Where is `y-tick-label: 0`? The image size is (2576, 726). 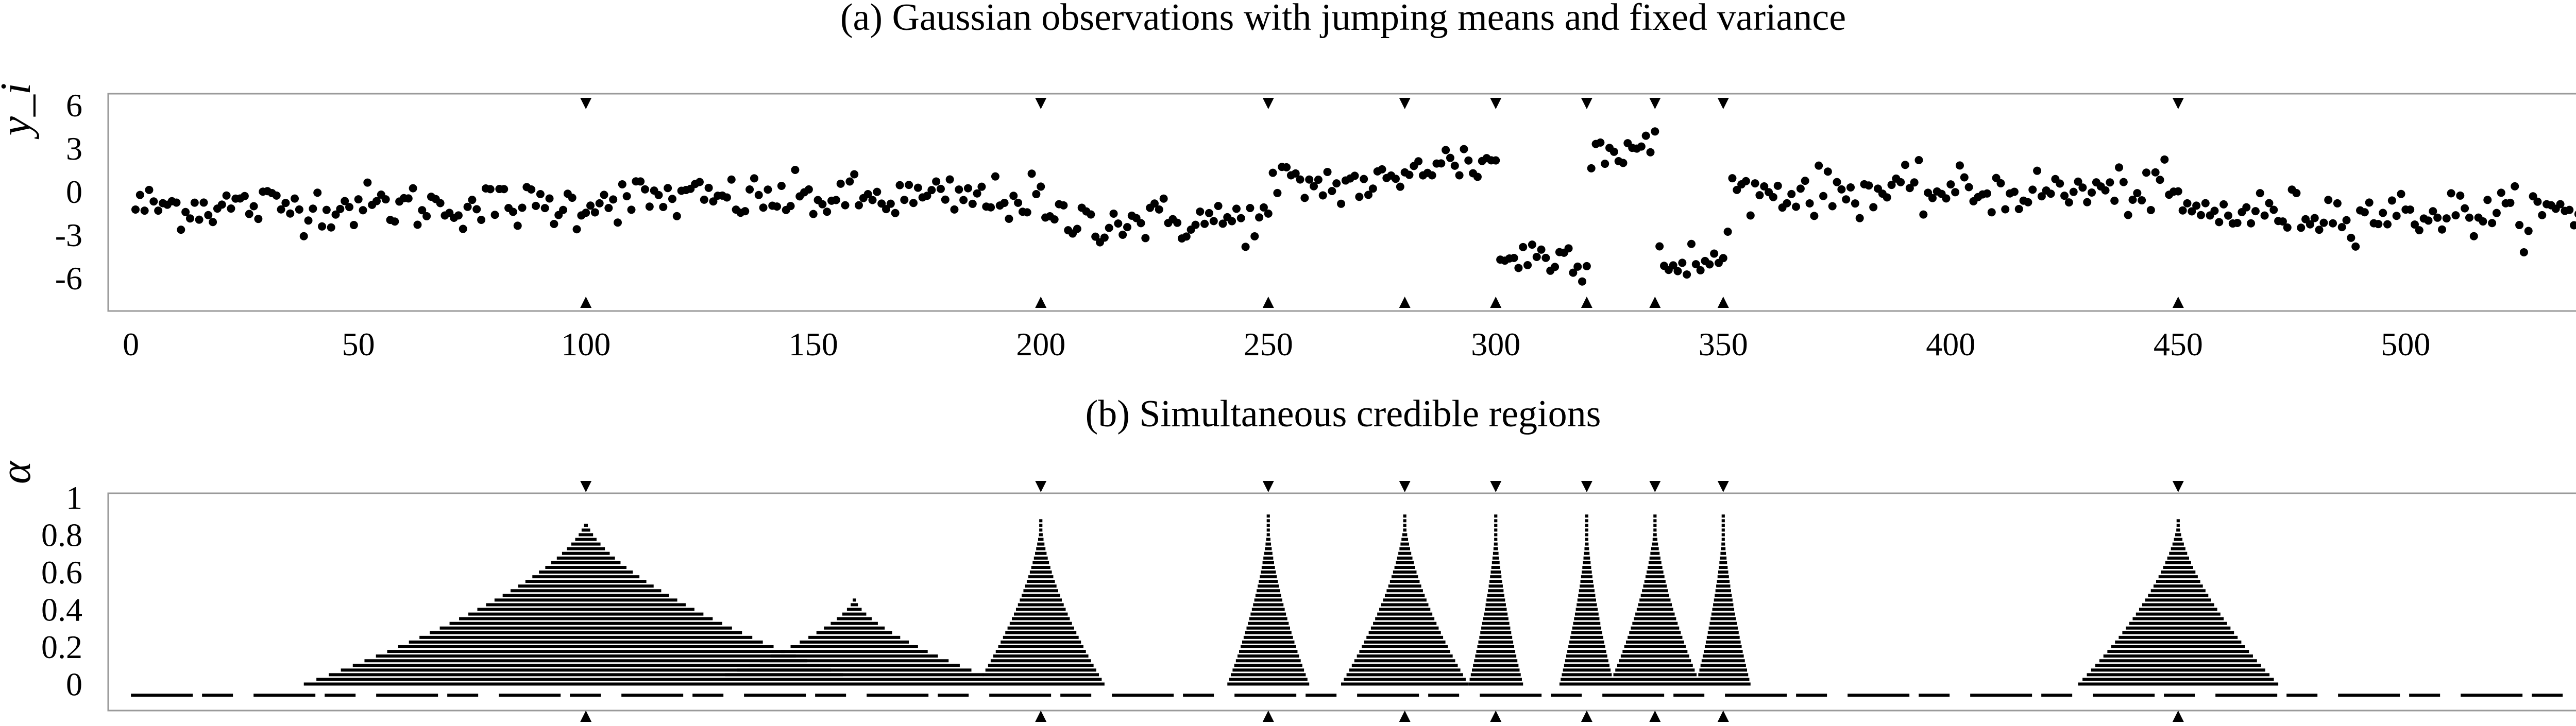
y-tick-label: 0 is located at coordinates (74, 684).